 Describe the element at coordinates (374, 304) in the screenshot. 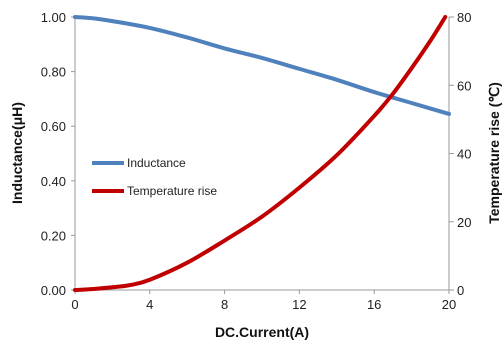

I see `x-tick-label-4: 16` at that location.